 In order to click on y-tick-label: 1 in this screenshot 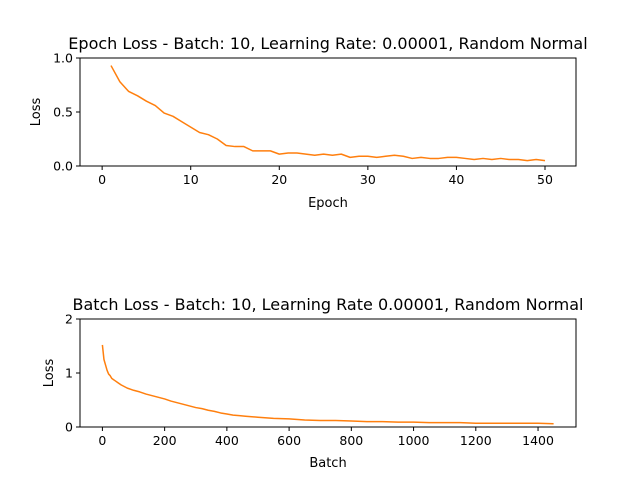, I will do `click(69, 373)`.